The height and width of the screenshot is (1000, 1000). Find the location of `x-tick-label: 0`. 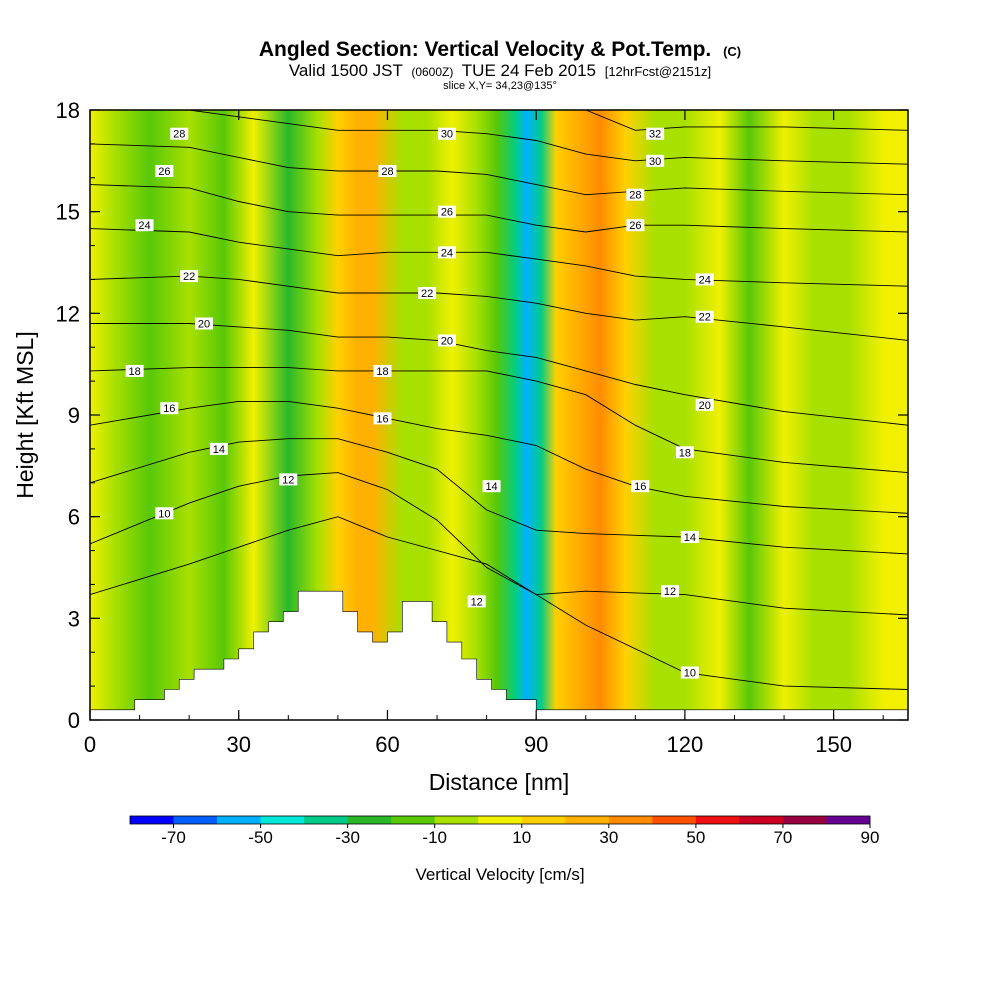

x-tick-label: 0 is located at coordinates (90, 744).